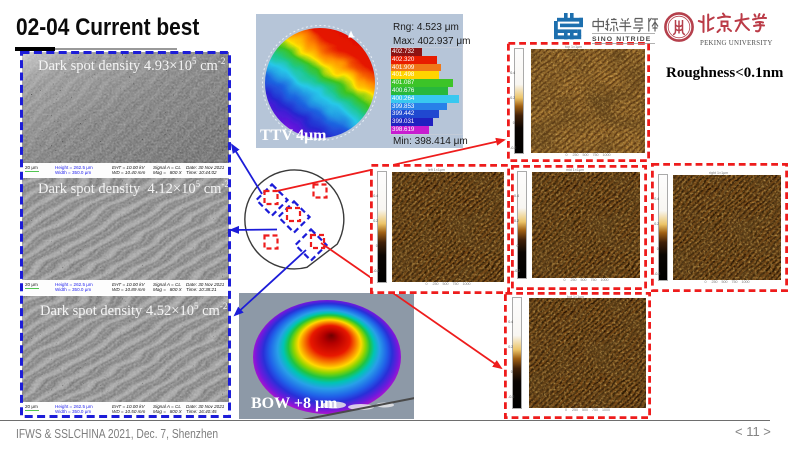  What do you see at coordinates (622, 39) in the screenshot?
I see `svg-text: SINO NITRIDE` at bounding box center [622, 39].